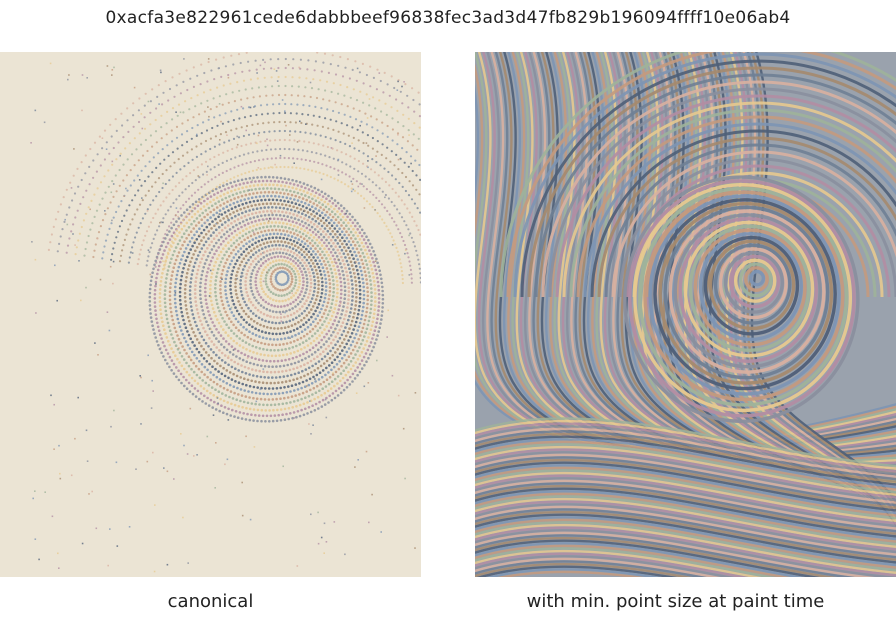 The height and width of the screenshot is (620, 896). Describe the element at coordinates (210, 601) in the screenshot. I see `canonical-caption: canonical` at that location.